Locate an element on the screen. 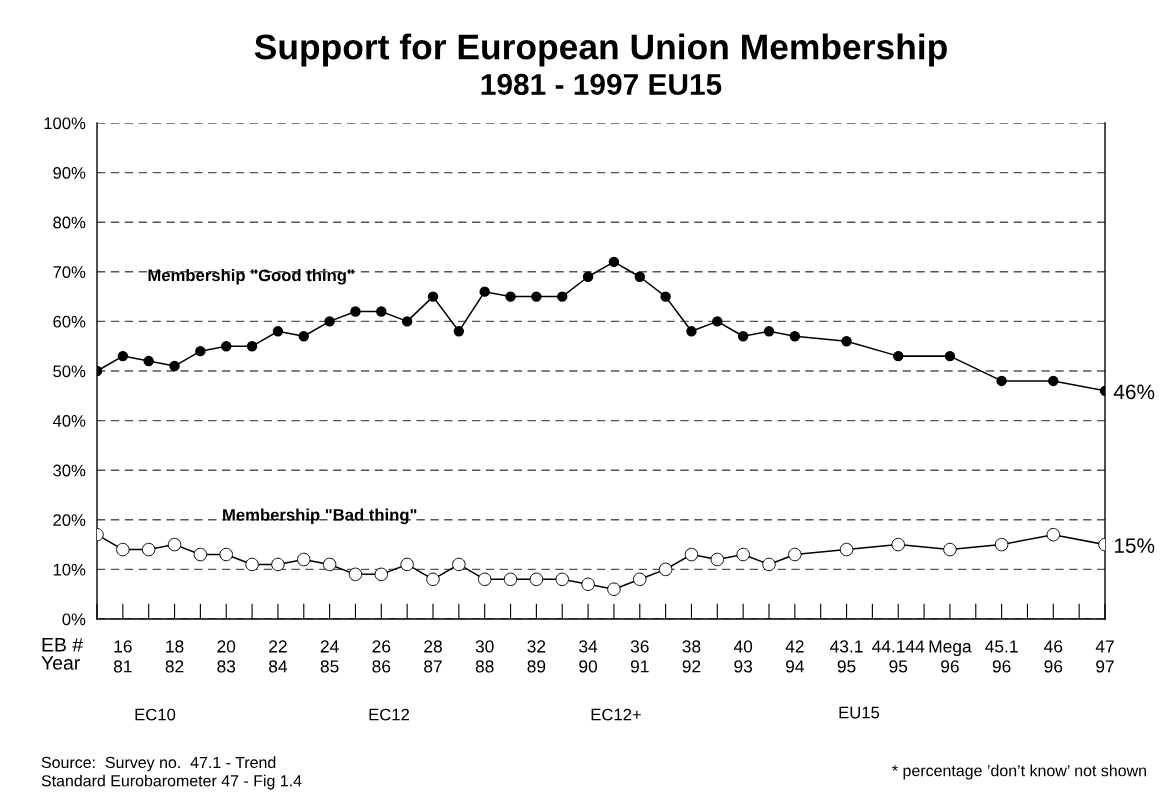  text: EC12+ is located at coordinates (616, 714).